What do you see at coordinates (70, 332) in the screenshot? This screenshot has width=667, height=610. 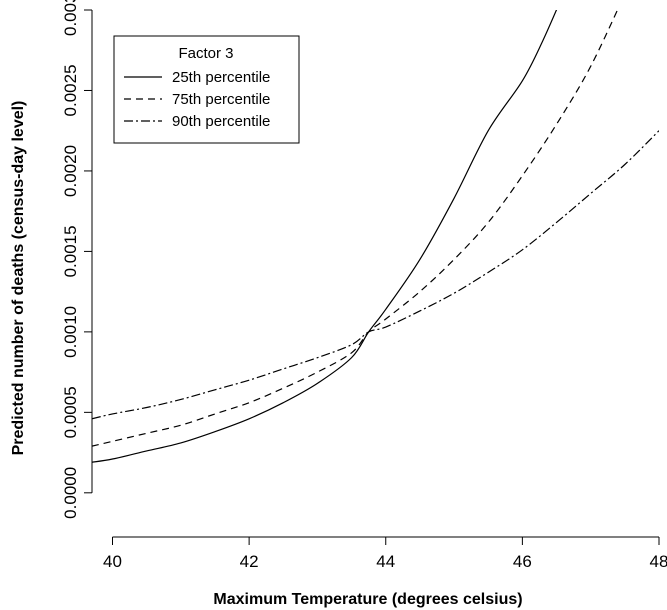 I see `y-tick-label: 0.0010` at bounding box center [70, 332].